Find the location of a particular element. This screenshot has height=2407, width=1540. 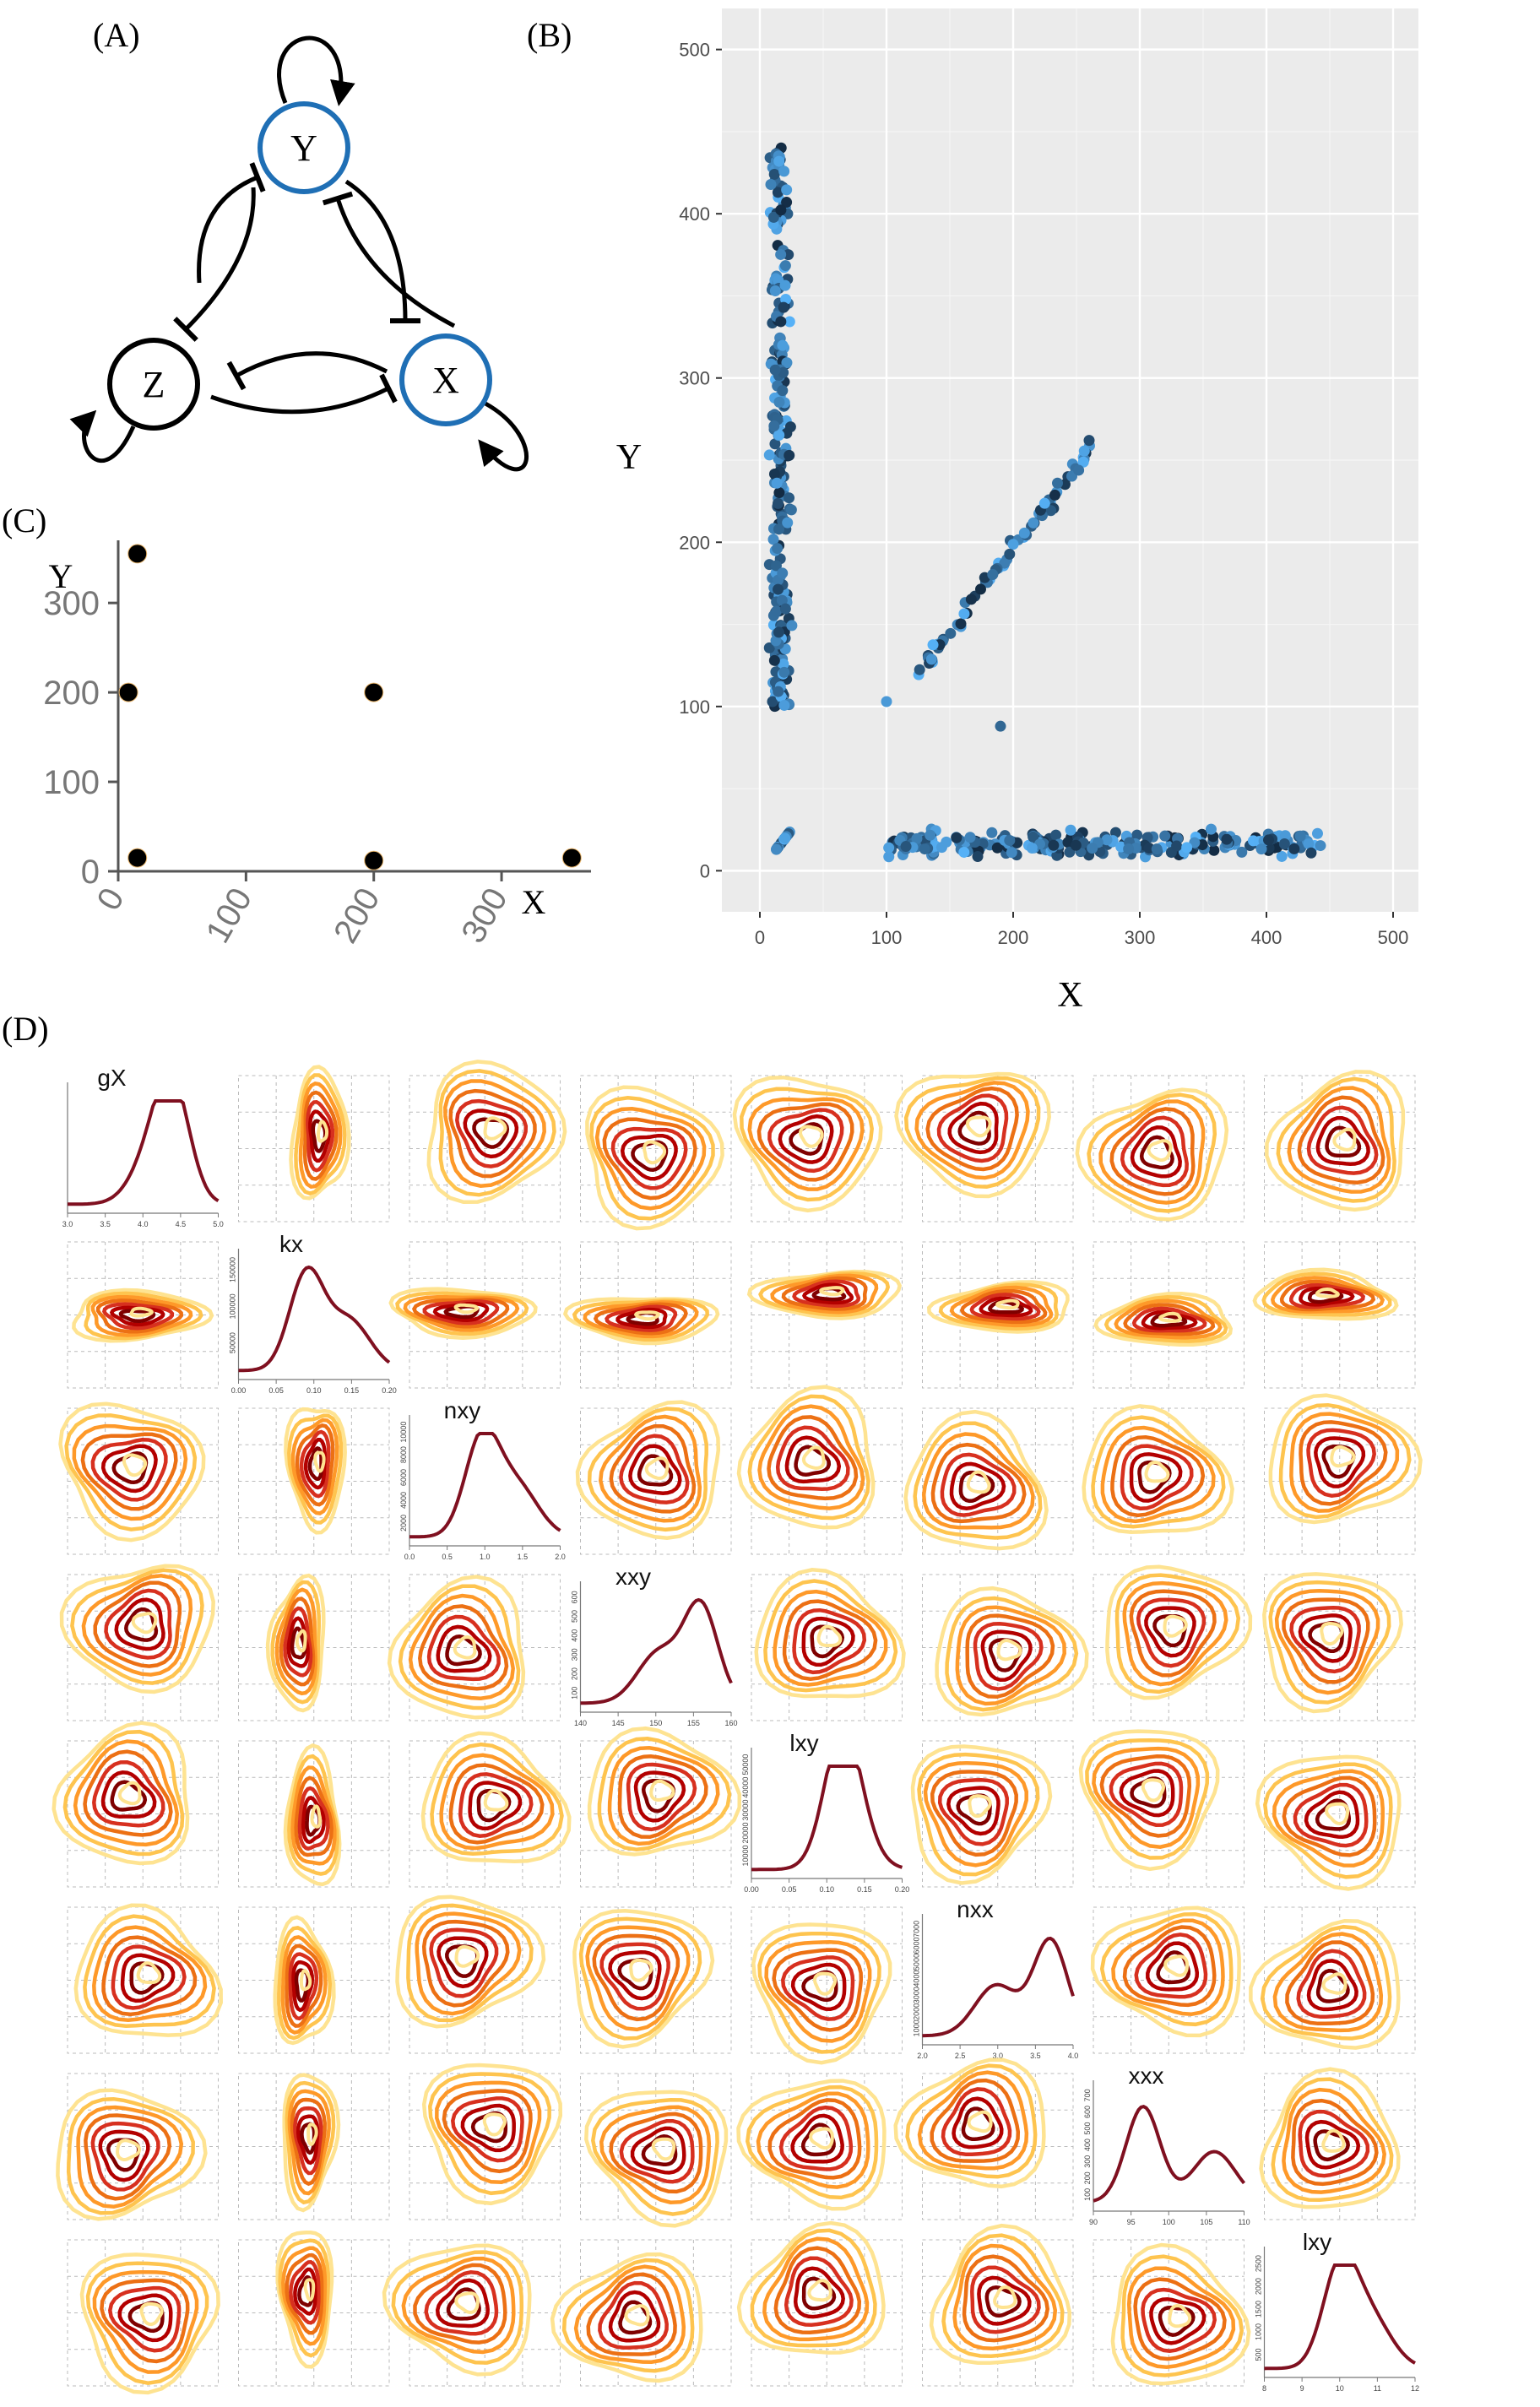

density-x-tick-label: 12 is located at coordinates (1415, 2388).